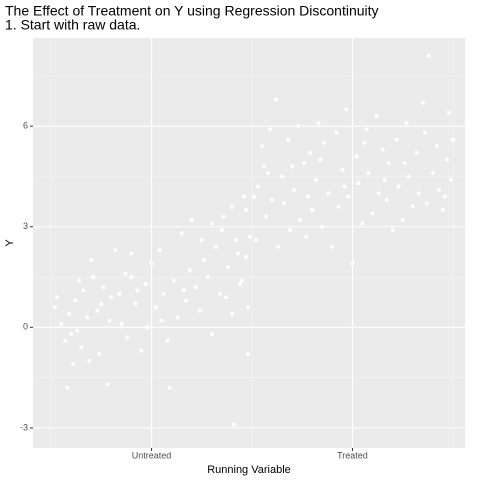  I want to click on y-tick-label: 0, so click(25, 327).